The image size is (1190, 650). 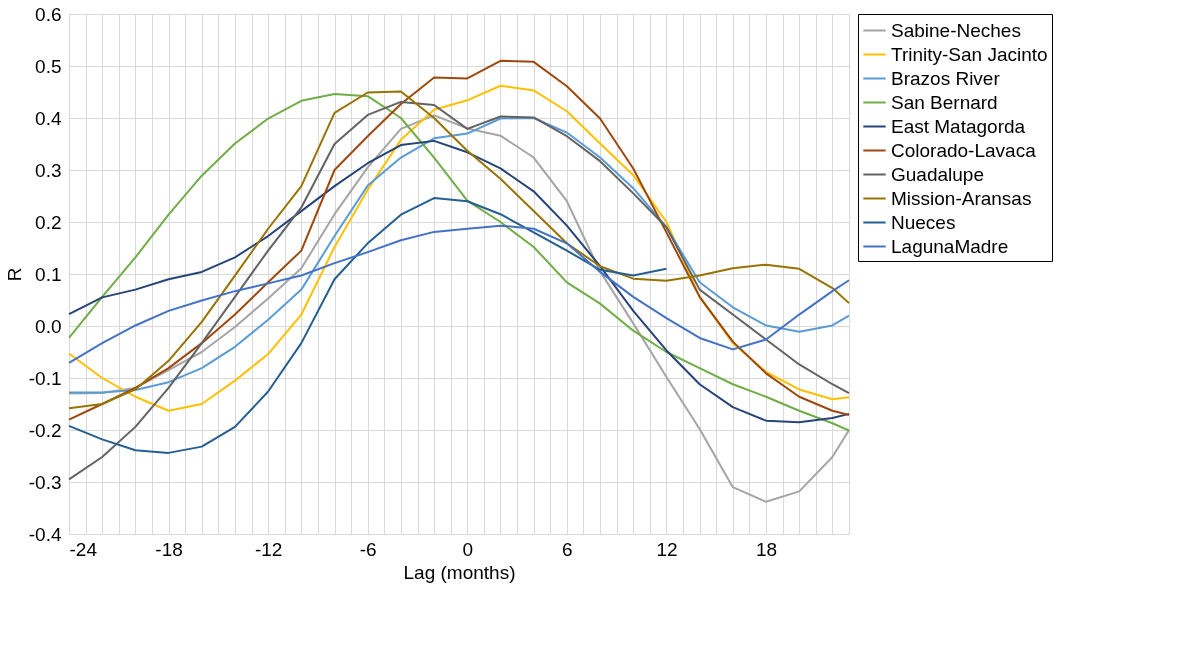 What do you see at coordinates (667, 549) in the screenshot?
I see `x-tick-label: 12` at bounding box center [667, 549].